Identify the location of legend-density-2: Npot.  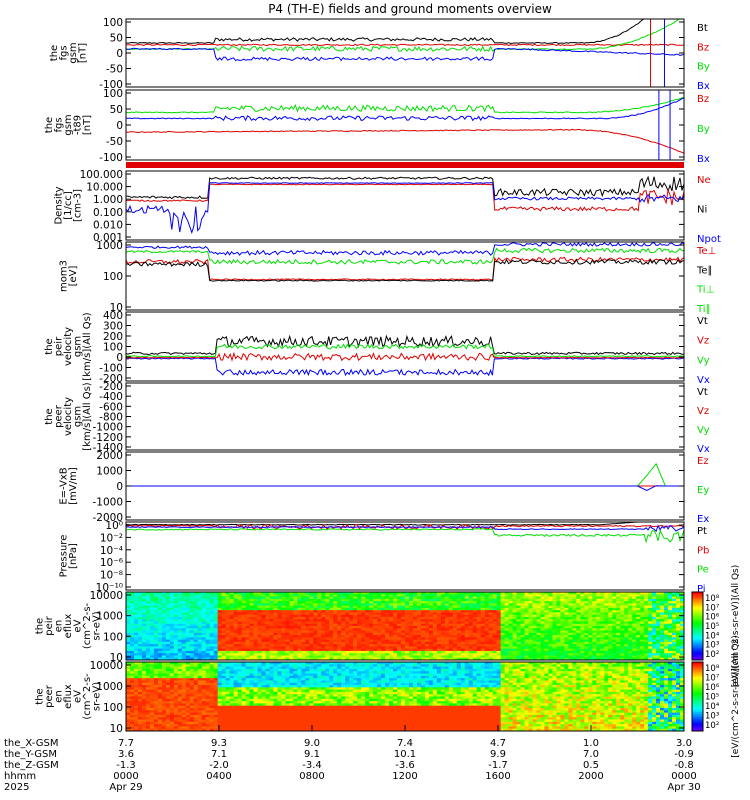
(709, 239).